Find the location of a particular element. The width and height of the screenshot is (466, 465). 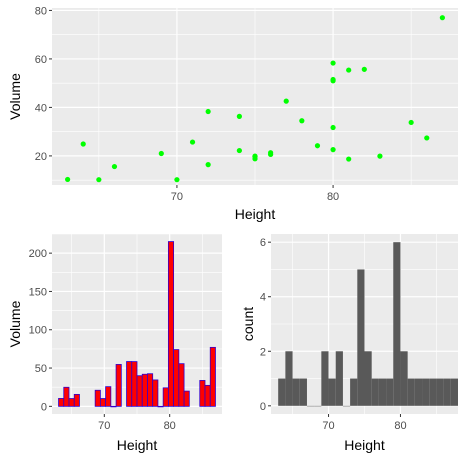

count-bars is located at coordinates (368, 324).